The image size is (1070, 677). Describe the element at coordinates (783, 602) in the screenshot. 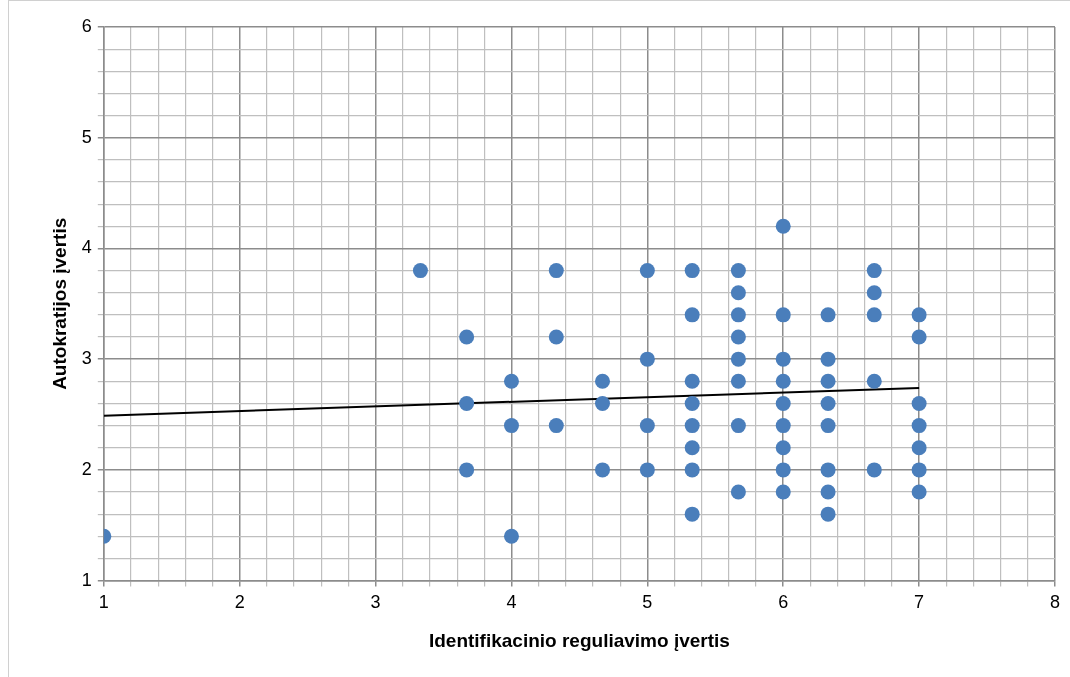

I see `x-tick-label: 6` at that location.